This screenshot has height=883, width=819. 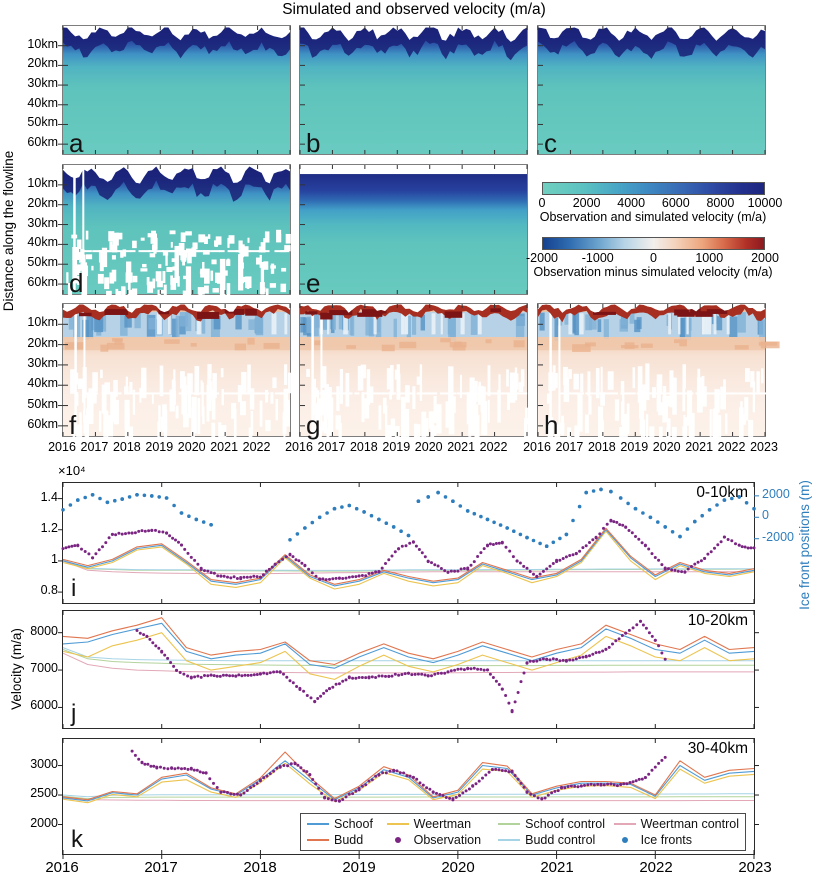 What do you see at coordinates (49, 590) in the screenshot?
I see `i-y-tick-label: 0.8` at bounding box center [49, 590].